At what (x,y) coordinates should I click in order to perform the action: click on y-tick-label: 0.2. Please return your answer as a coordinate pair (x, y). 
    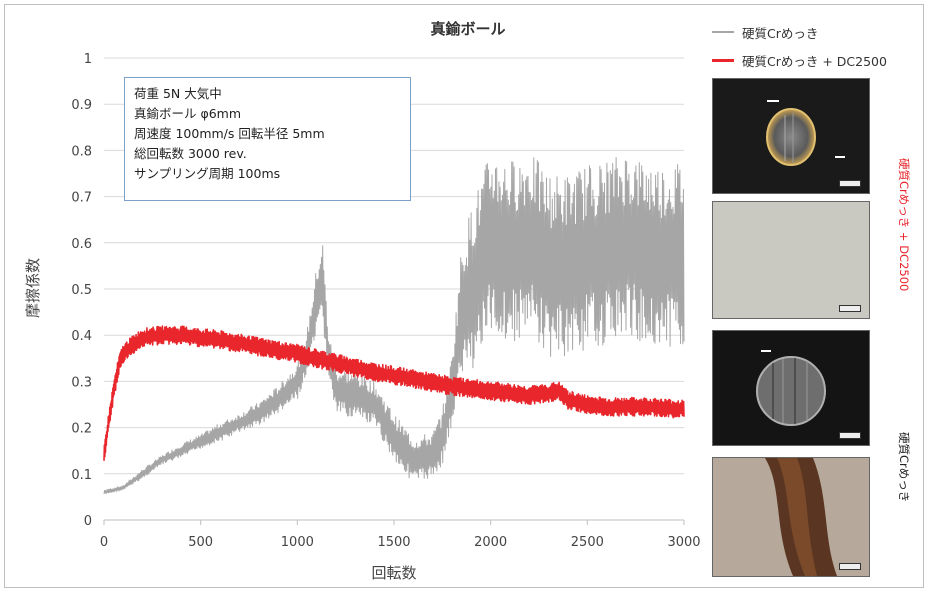
    Looking at the image, I should click on (81, 429).